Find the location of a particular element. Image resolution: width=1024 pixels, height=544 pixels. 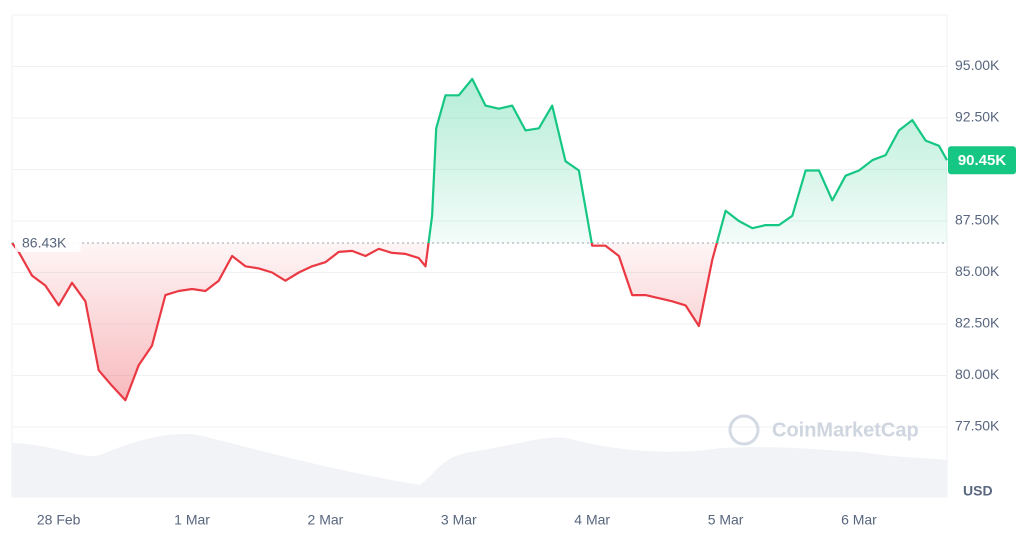

y-tick-label: 95.00K is located at coordinates (977, 65).